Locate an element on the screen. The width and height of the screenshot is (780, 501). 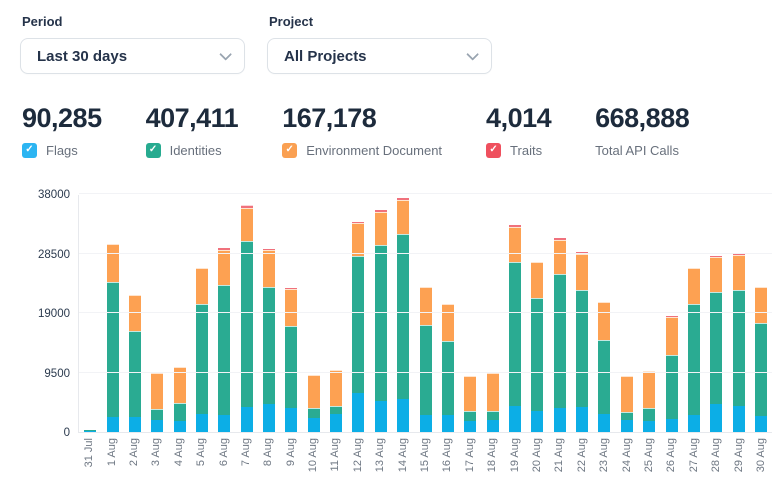
period-select: Last 30 days is located at coordinates (132, 56).